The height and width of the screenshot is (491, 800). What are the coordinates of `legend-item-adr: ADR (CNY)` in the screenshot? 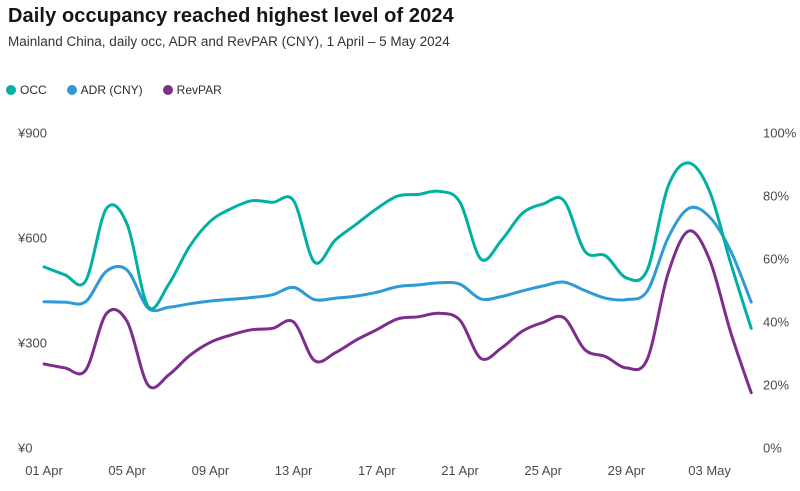 It's located at (104, 90).